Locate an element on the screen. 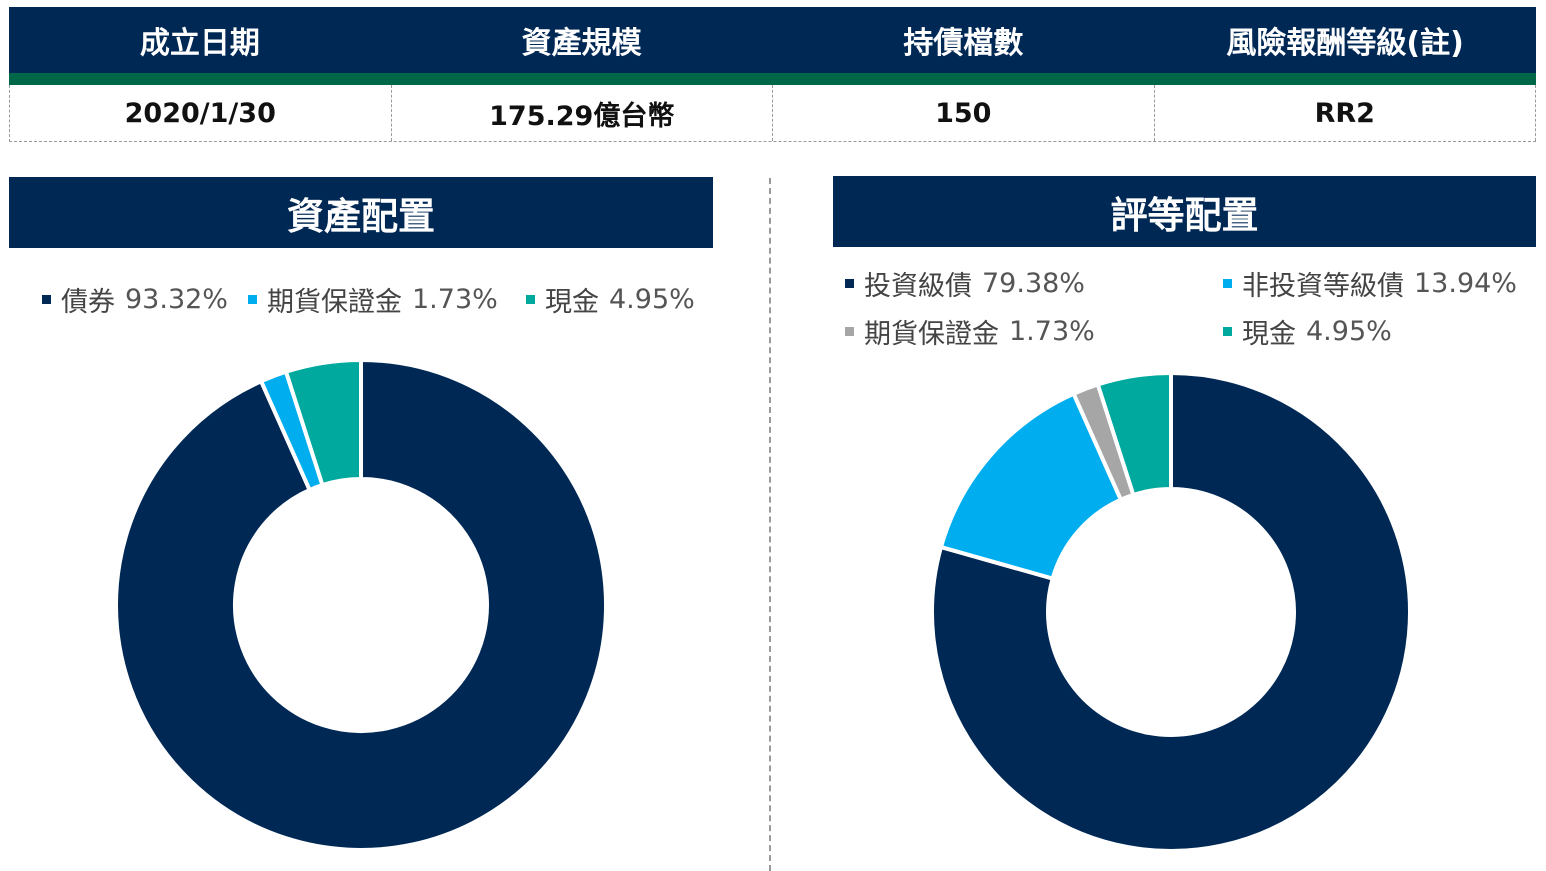  header-fund-size: 資產規模 is located at coordinates (581, 43).